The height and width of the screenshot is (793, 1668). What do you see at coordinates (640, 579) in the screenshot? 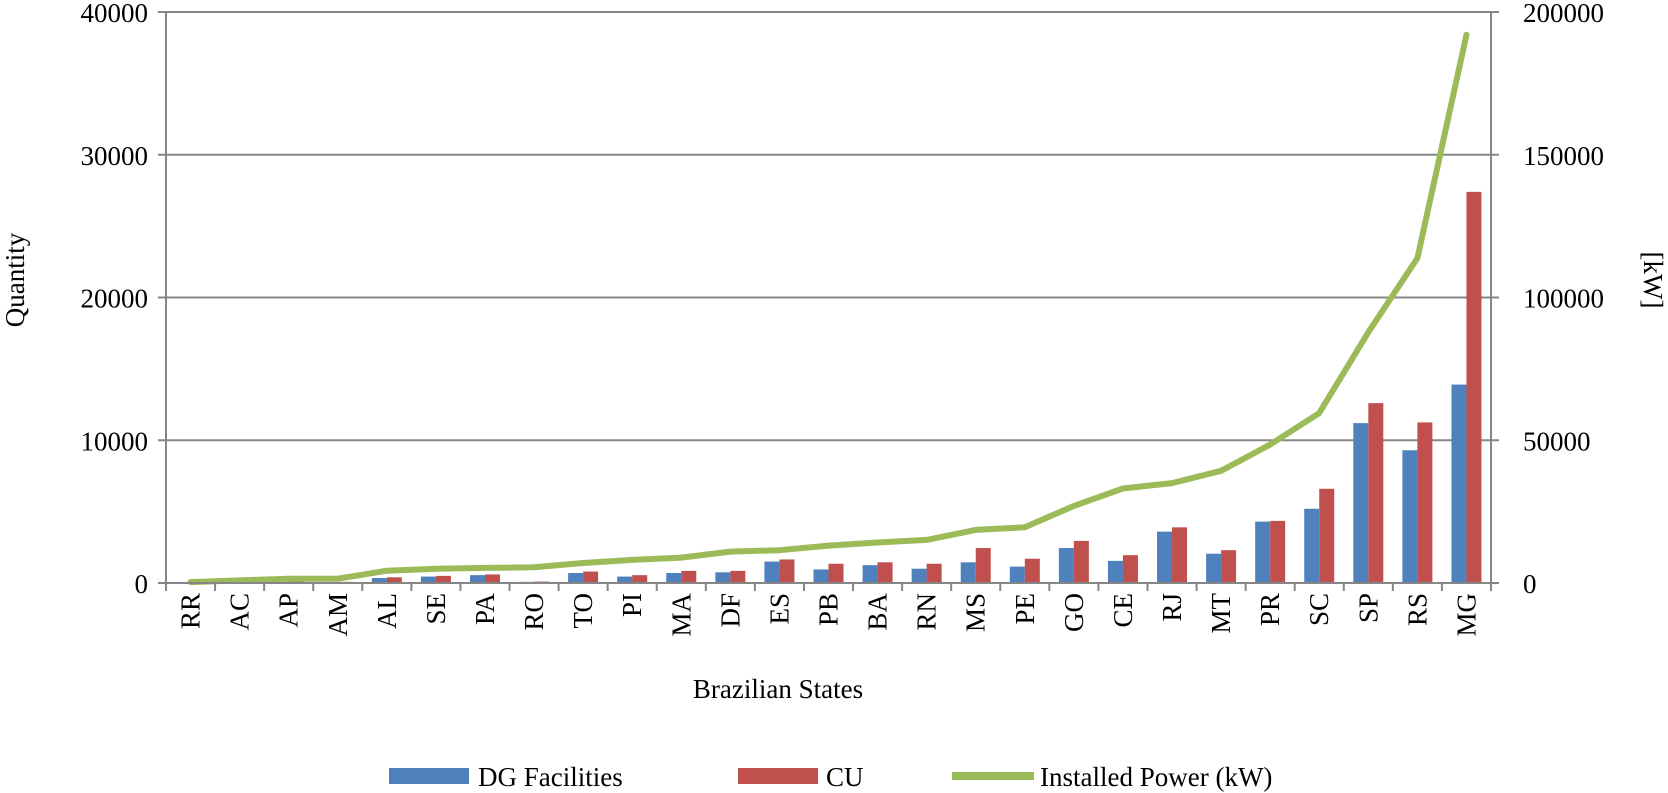
I see `bar-cu-pi` at bounding box center [640, 579].